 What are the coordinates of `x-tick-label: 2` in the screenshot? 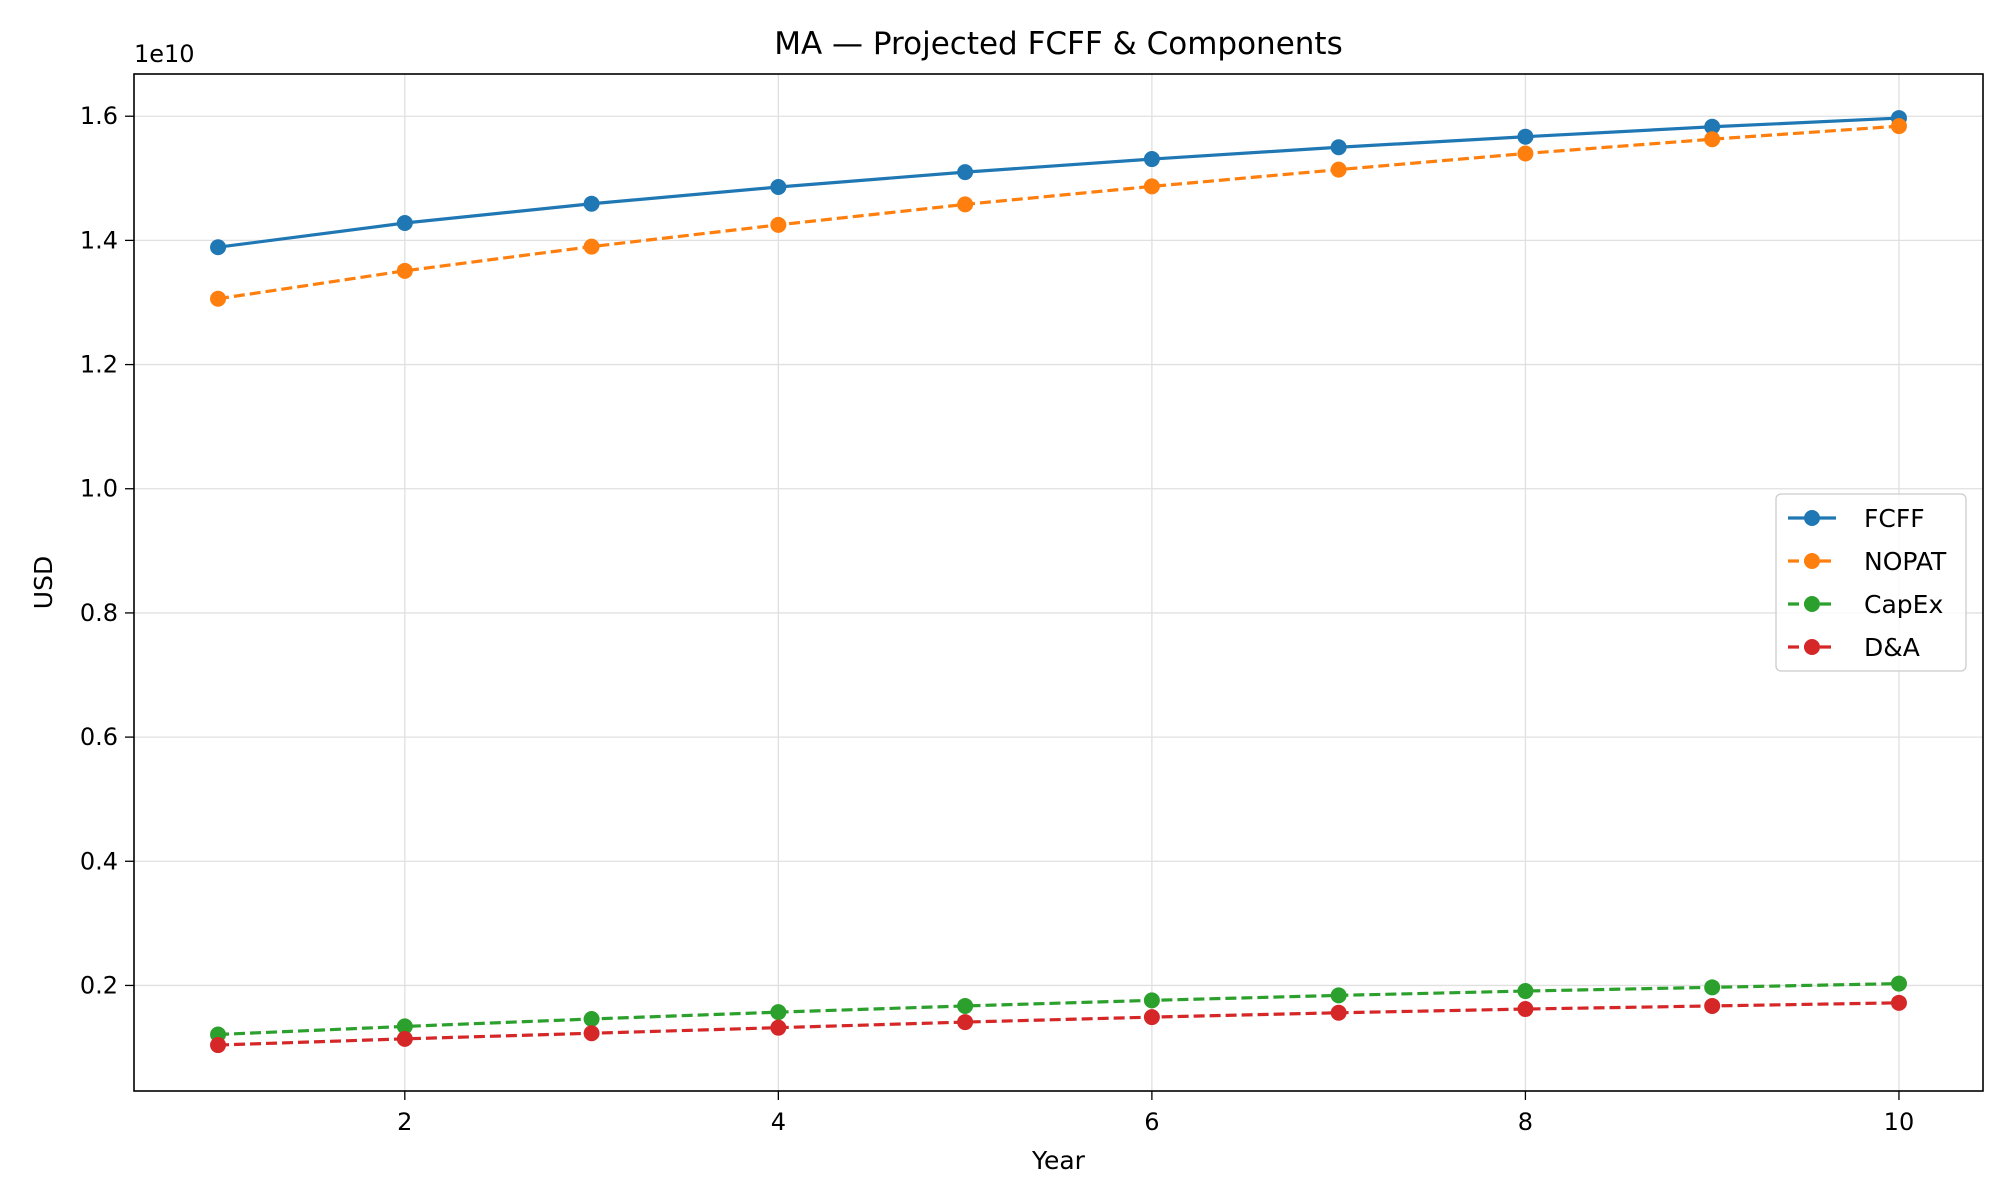 It's located at (404, 1122).